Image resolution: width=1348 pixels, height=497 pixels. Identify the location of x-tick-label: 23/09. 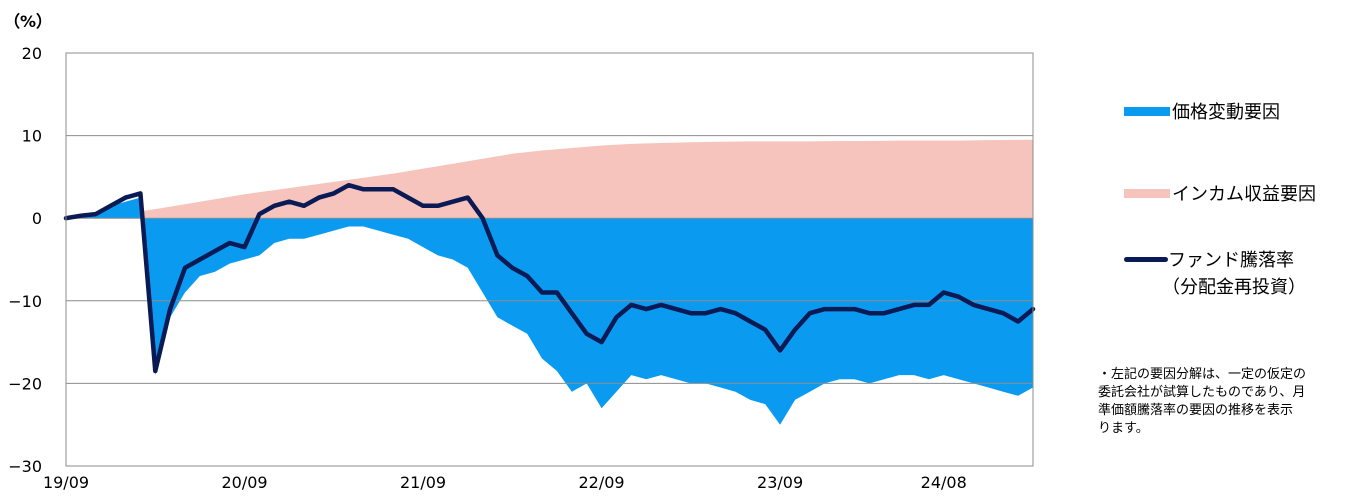
(780, 482).